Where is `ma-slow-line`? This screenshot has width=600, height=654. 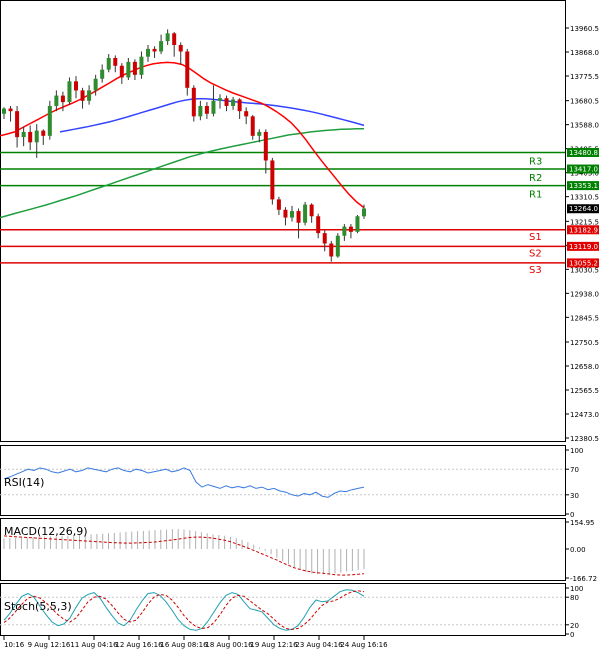
ma-slow-line is located at coordinates (182, 173).